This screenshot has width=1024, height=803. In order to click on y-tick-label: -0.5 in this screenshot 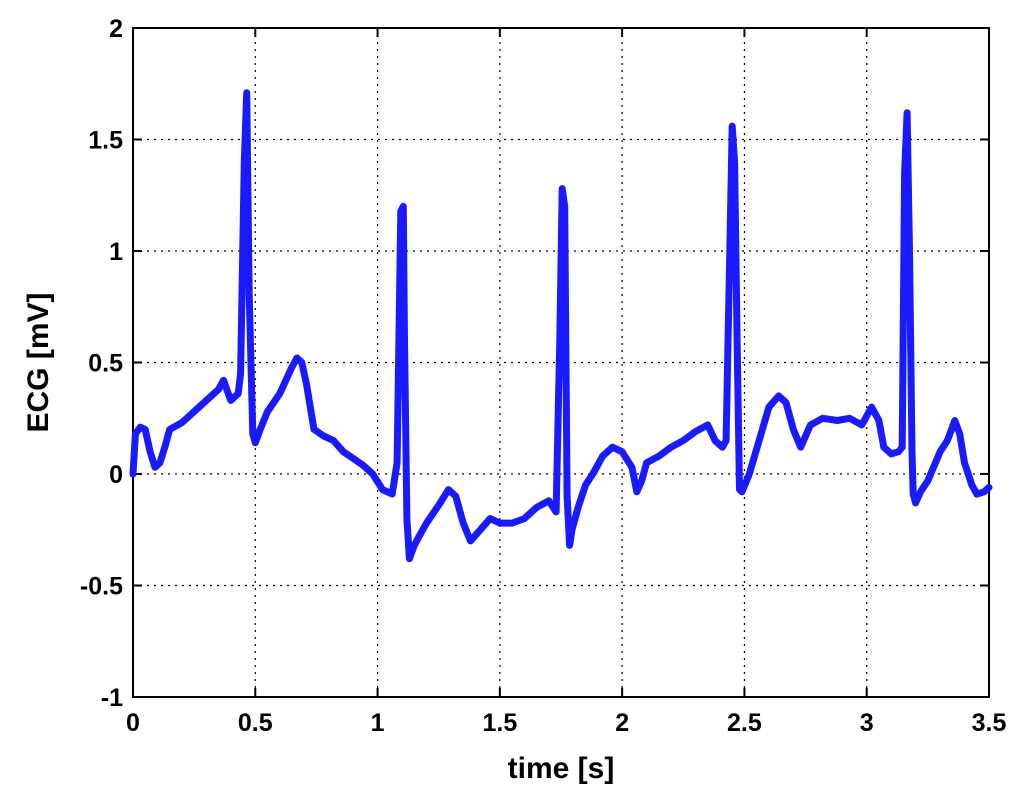, I will do `click(101, 587)`.